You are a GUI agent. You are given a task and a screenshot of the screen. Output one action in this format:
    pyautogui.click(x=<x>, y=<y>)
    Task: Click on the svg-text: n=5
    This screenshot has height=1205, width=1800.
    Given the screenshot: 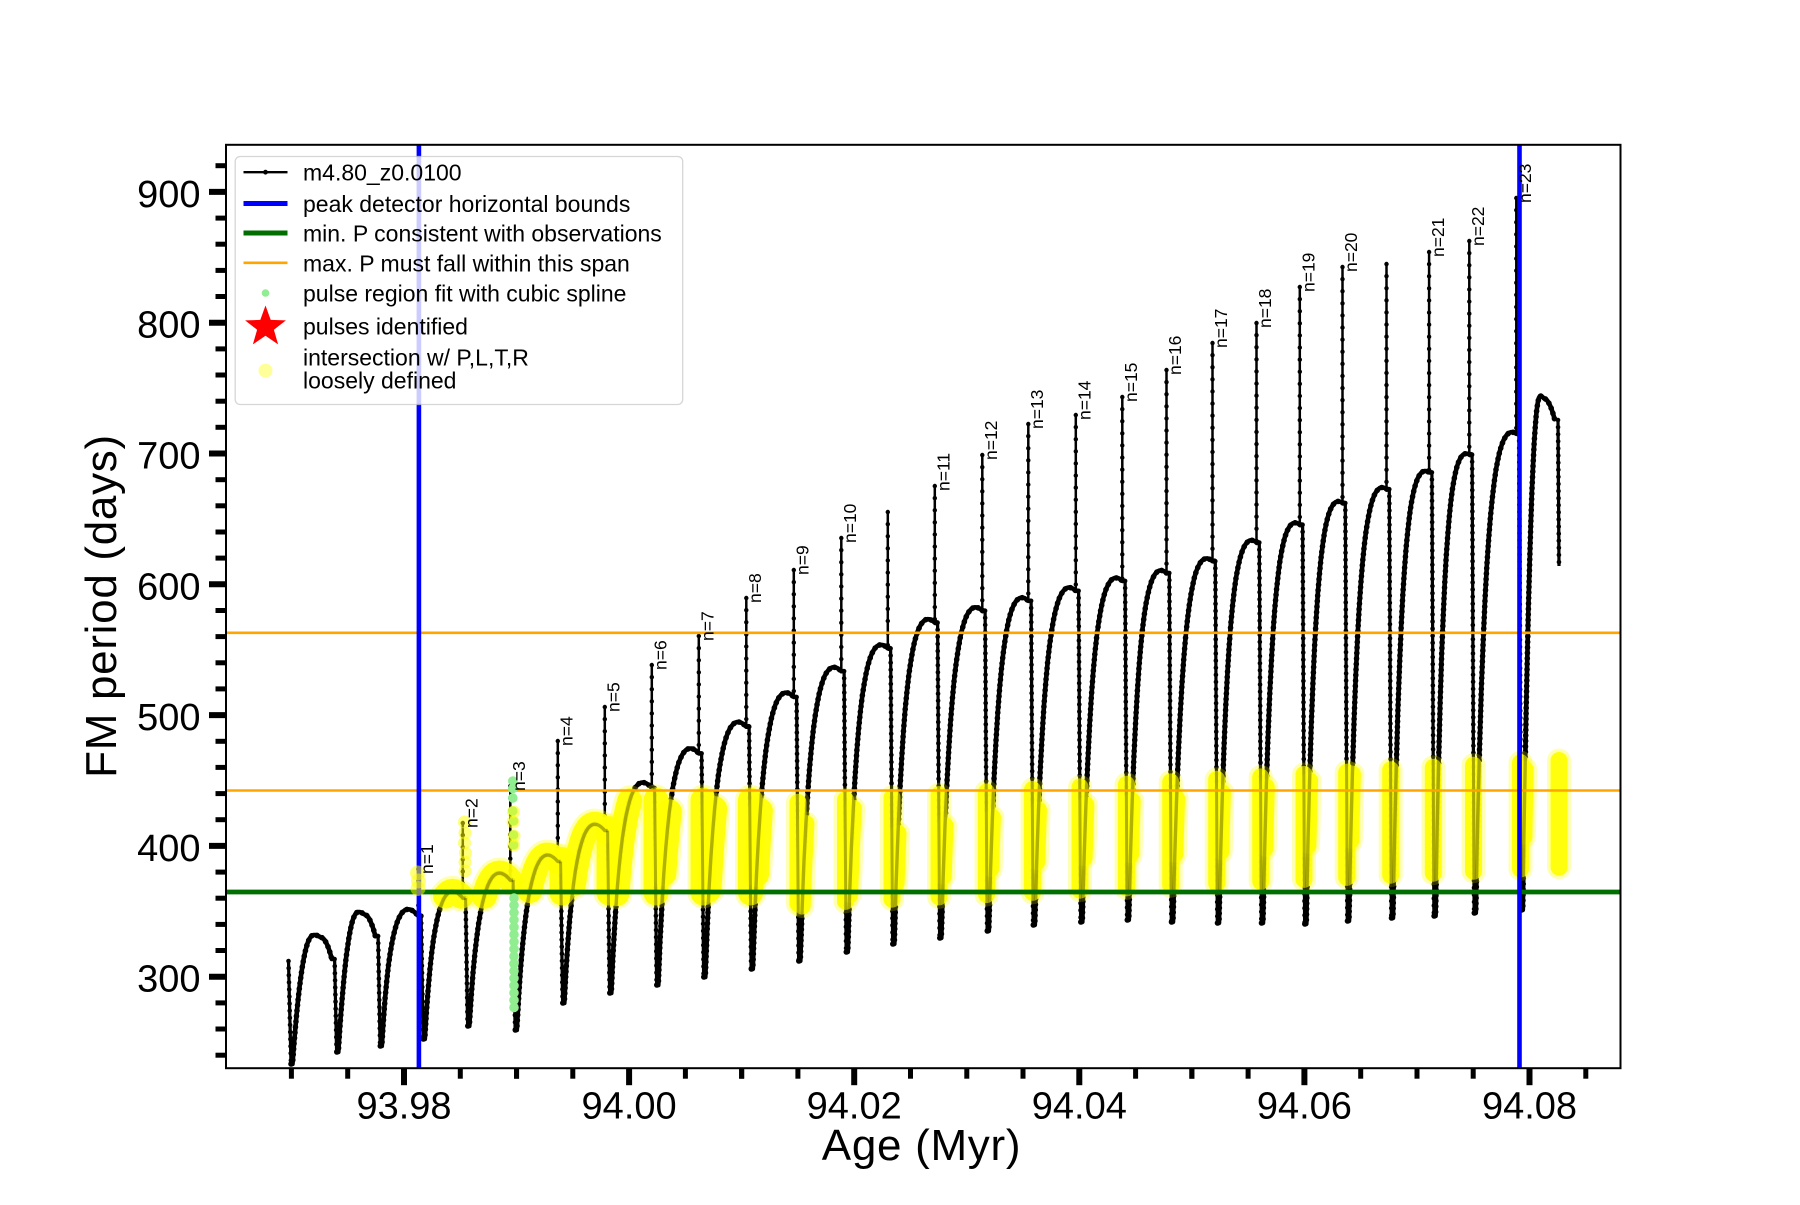 What is the action you would take?
    pyautogui.click(x=614, y=697)
    